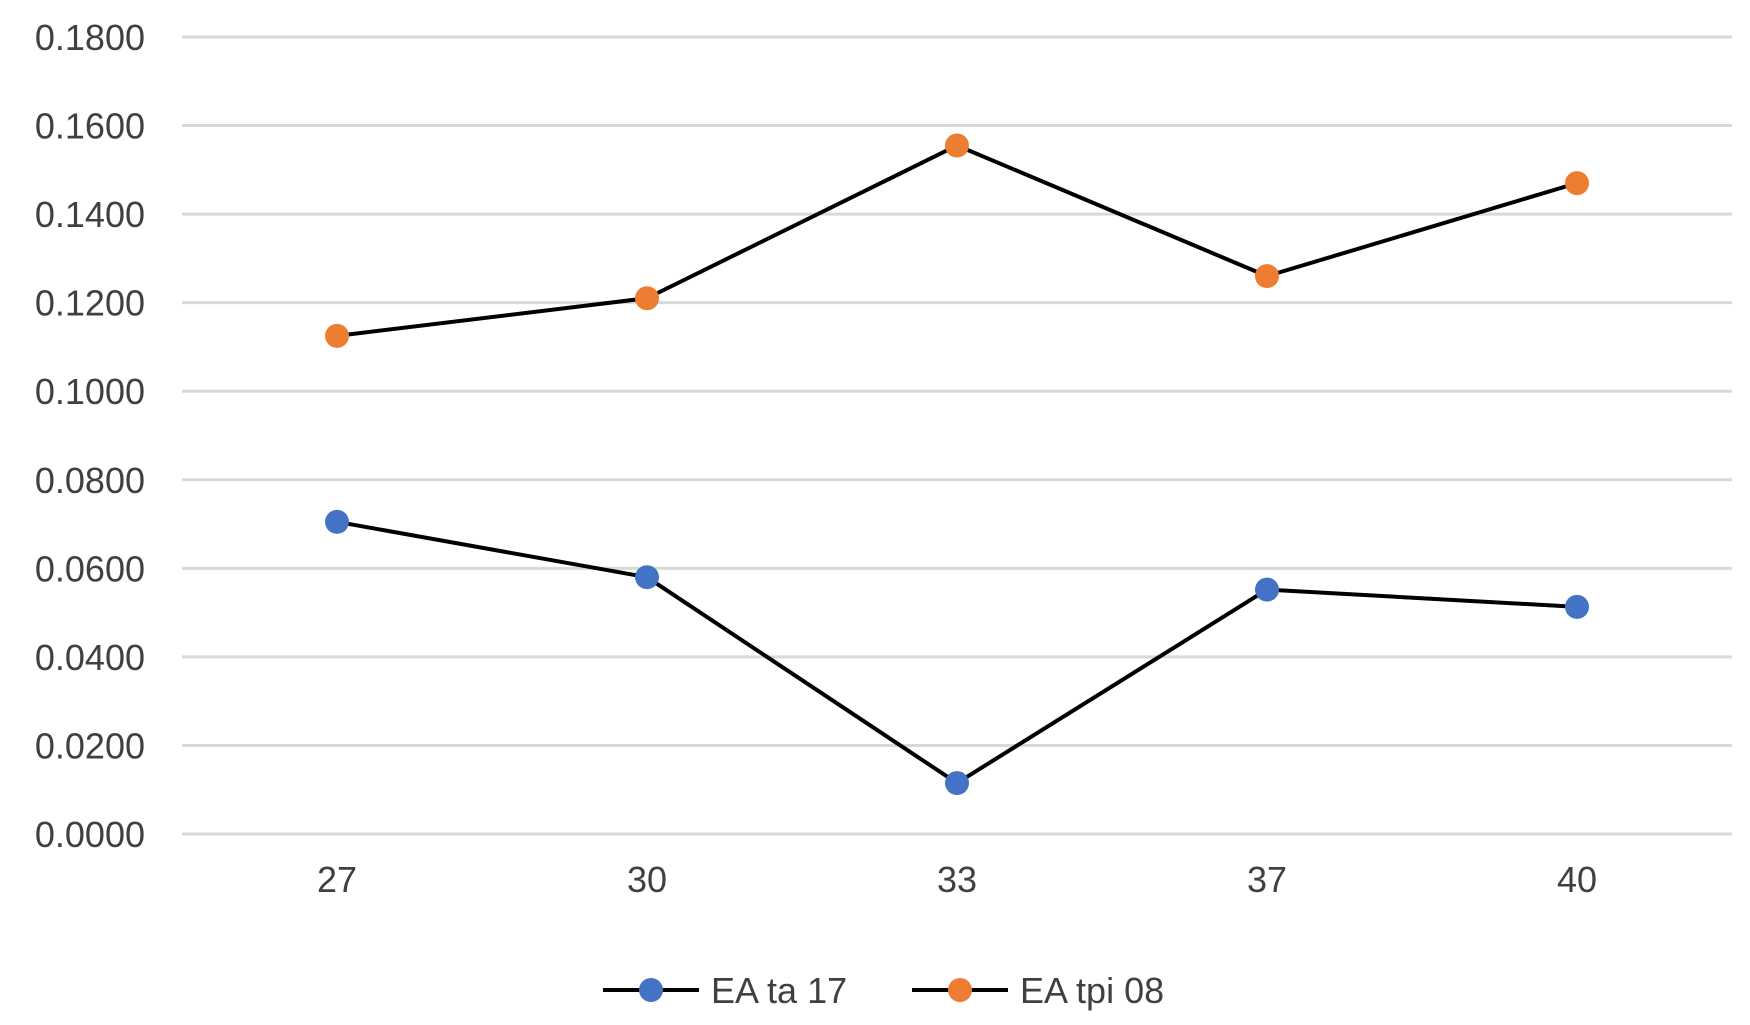 The height and width of the screenshot is (1025, 1750). I want to click on y-tick-label: 0.1200, so click(90, 303).